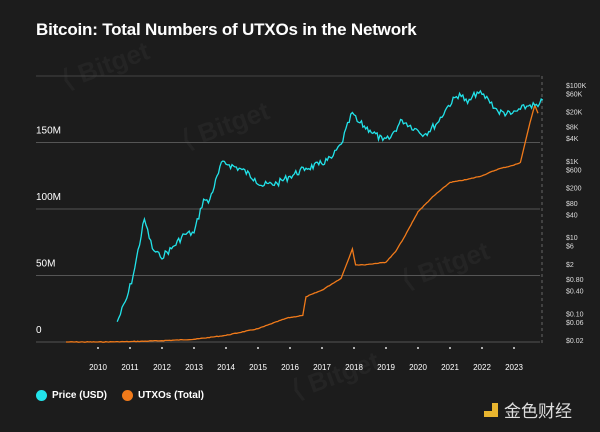 The width and height of the screenshot is (600, 432). I want to click on right-tick-label: $1K, so click(572, 162).